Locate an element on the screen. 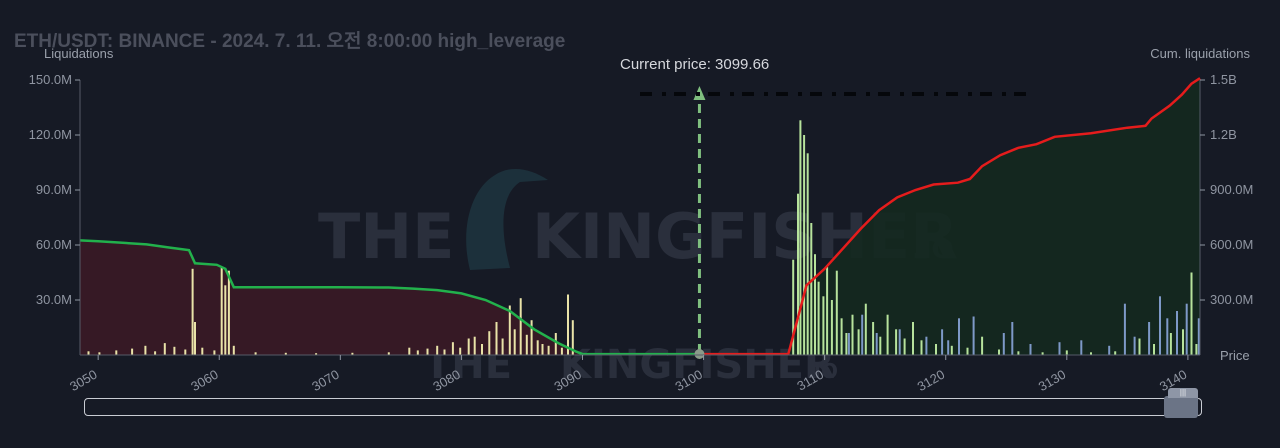  range-slider-handle is located at coordinates (1181, 407).